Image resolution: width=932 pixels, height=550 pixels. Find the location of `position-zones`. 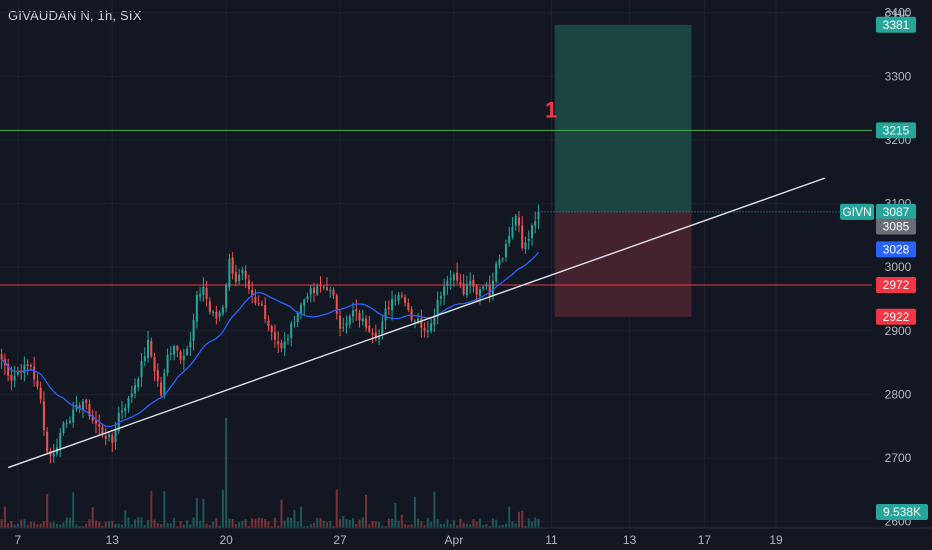

position-zones is located at coordinates (623, 170).